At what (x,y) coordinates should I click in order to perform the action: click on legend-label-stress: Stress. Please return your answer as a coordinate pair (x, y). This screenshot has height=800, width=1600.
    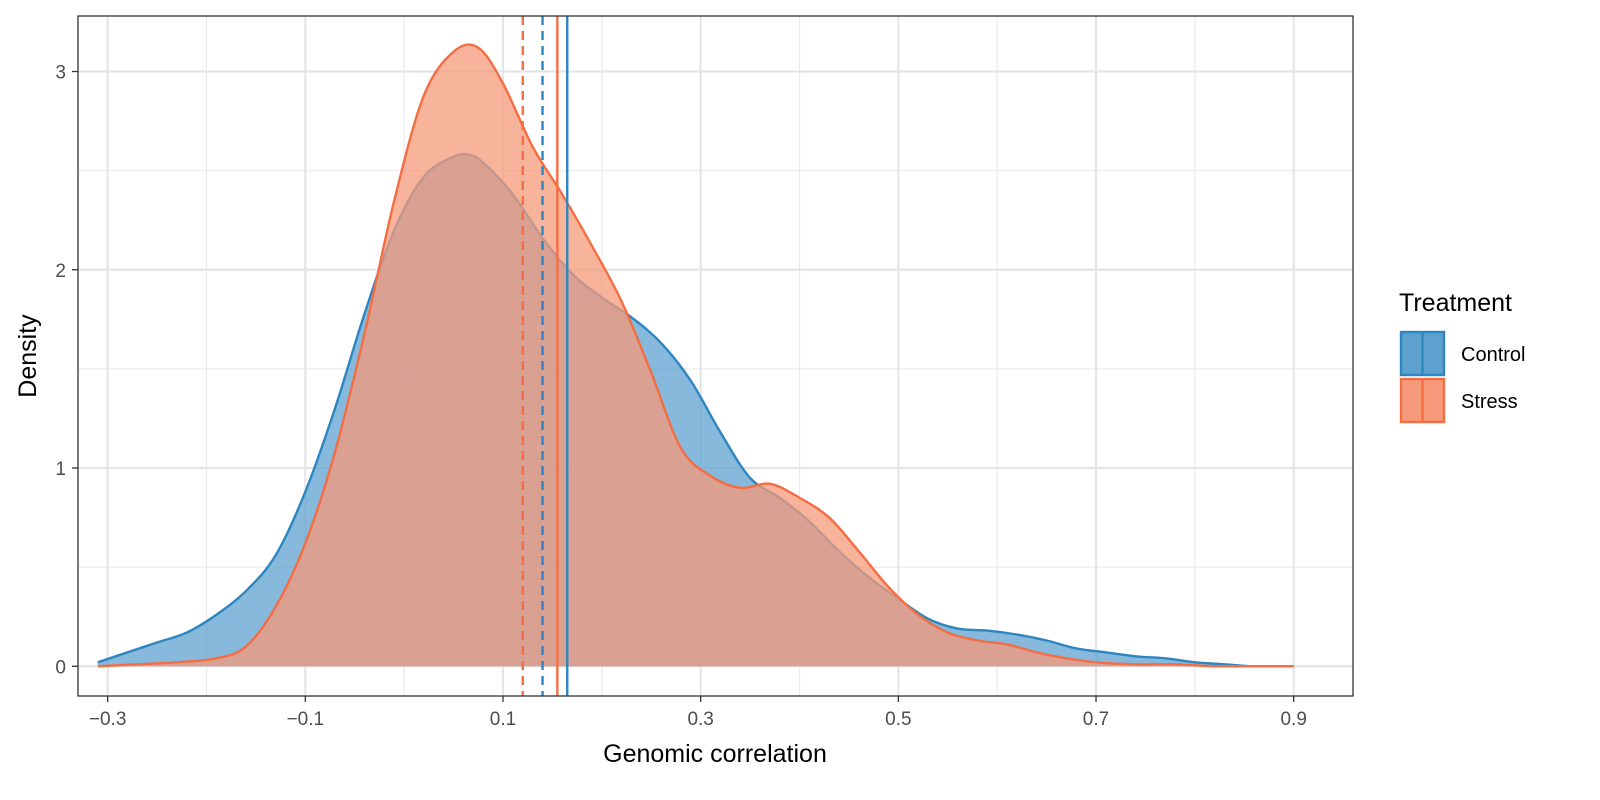
    Looking at the image, I should click on (1489, 402).